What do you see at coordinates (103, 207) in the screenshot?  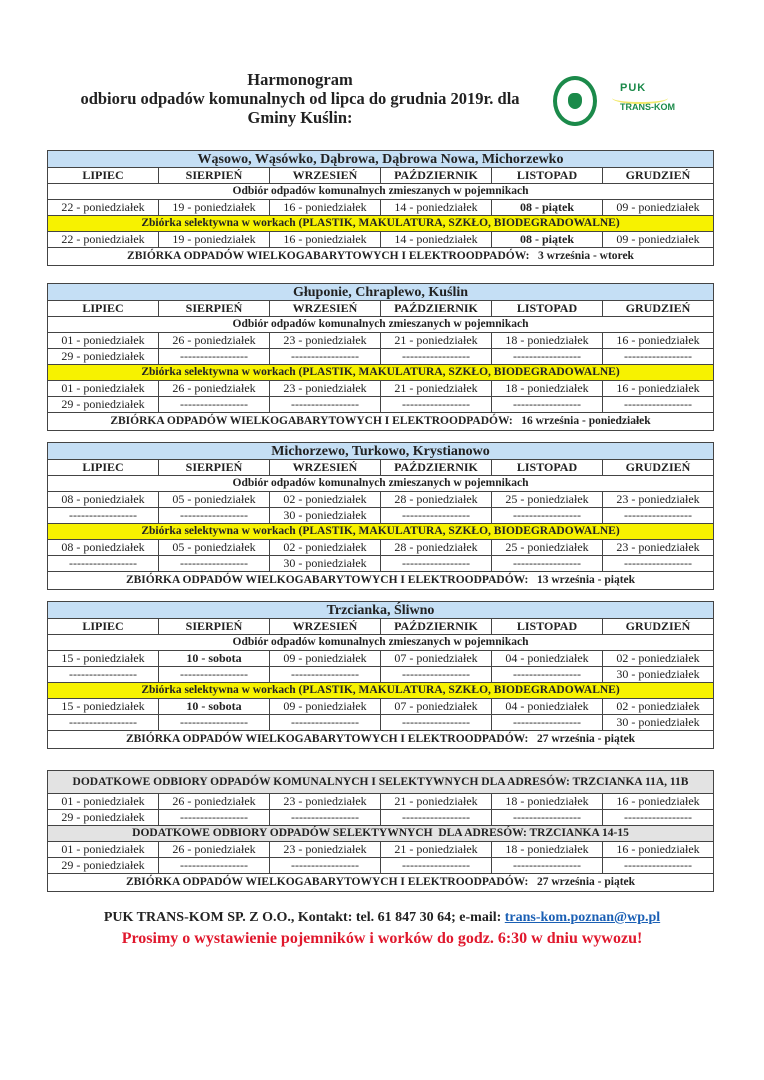 I see `date-cell: 22 - poniedziałek` at bounding box center [103, 207].